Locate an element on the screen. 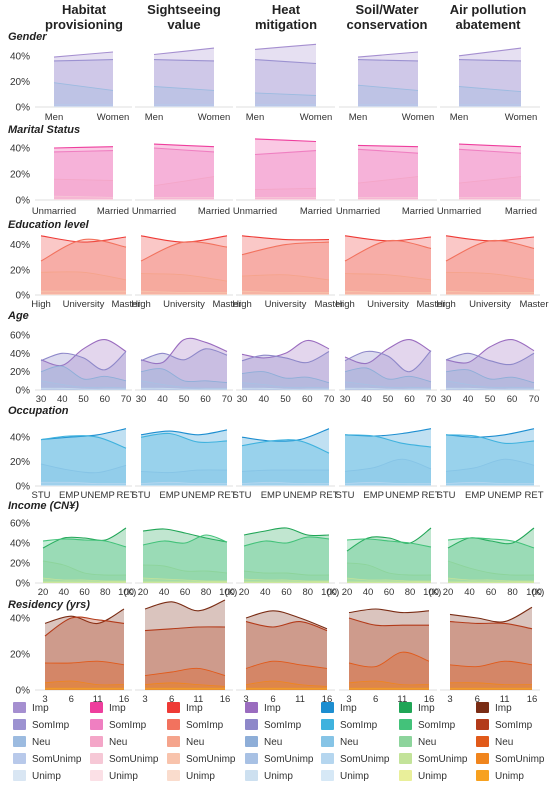  line-unimp is located at coordinates (387, 388).